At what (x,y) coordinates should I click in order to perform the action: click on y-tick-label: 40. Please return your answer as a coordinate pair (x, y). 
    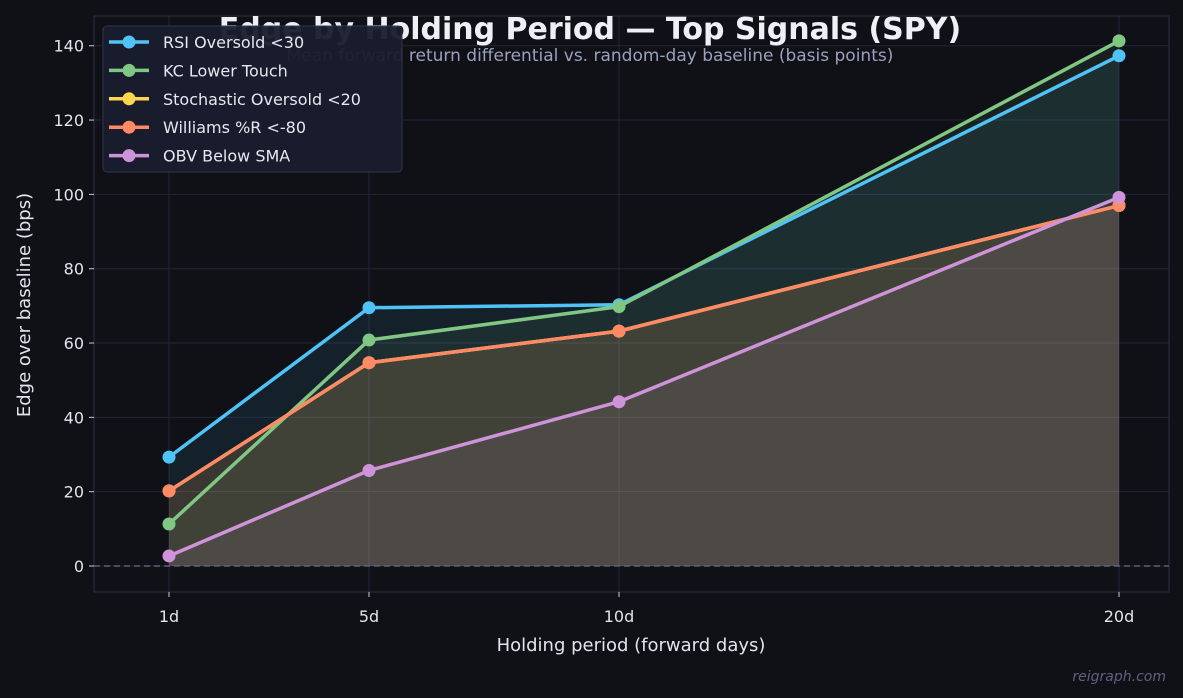
    Looking at the image, I should click on (74, 417).